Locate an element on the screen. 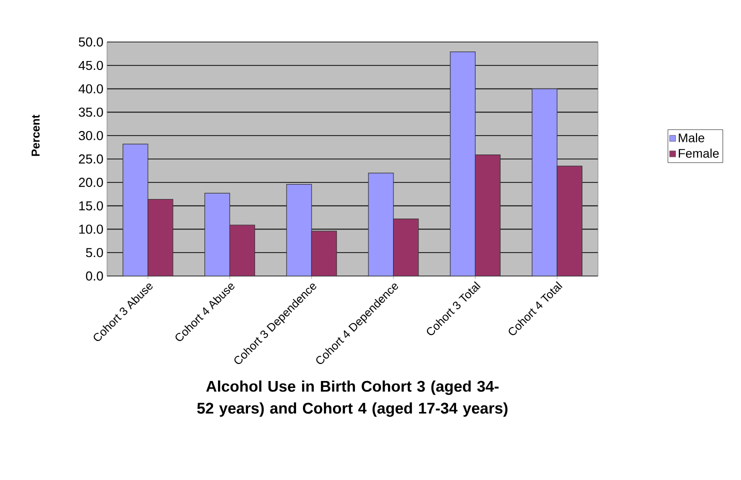 The height and width of the screenshot is (480, 741). y-axis-title: Percent is located at coordinates (36, 135).